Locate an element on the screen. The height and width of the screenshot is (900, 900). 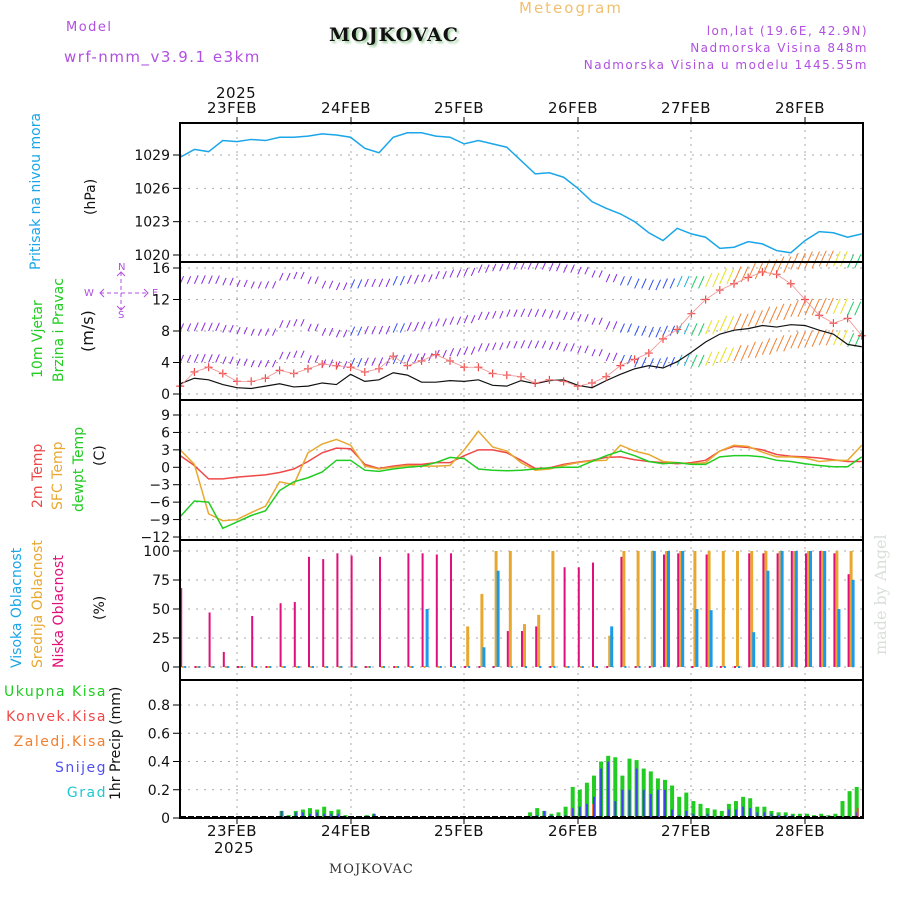
y-tick-label: 0.4 is located at coordinates (159, 763).